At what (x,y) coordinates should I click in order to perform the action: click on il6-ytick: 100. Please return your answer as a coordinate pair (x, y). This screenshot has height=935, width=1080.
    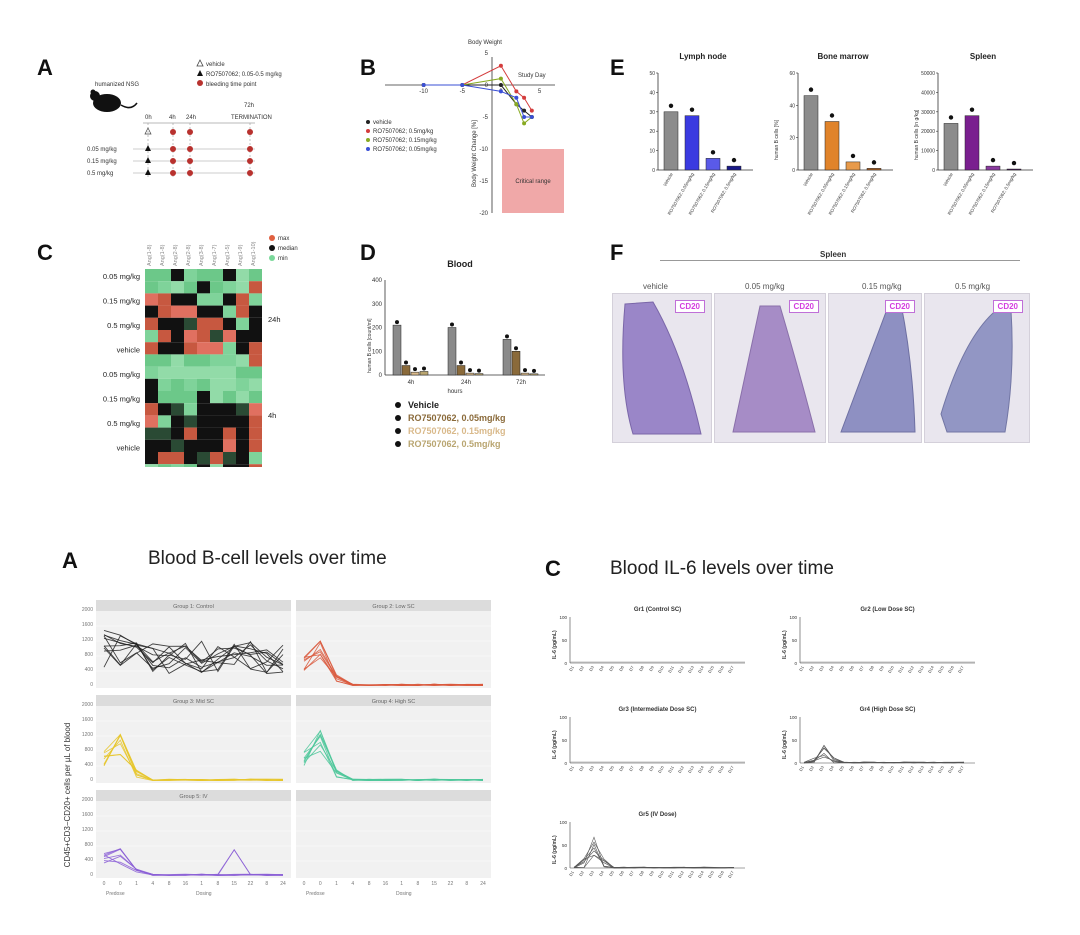
    Looking at the image, I should click on (793, 717).